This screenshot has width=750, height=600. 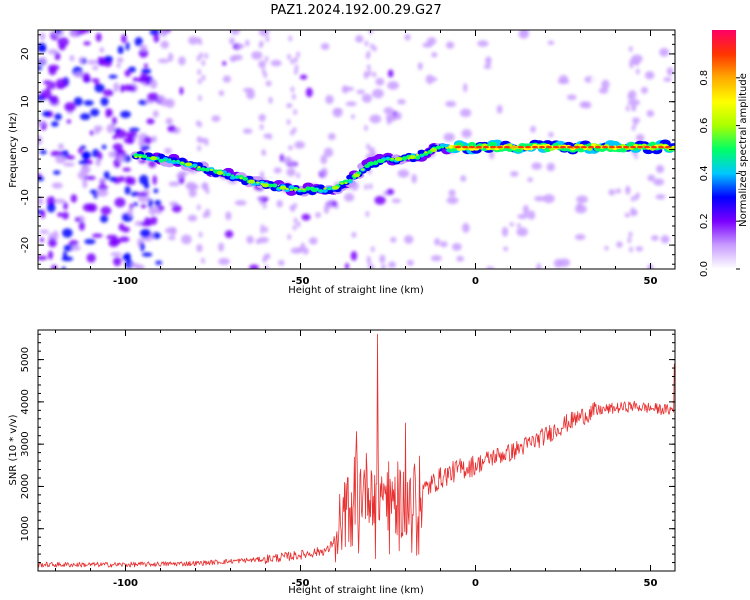 What do you see at coordinates (25, 245) in the screenshot?
I see `y-tick-label: -20` at bounding box center [25, 245].